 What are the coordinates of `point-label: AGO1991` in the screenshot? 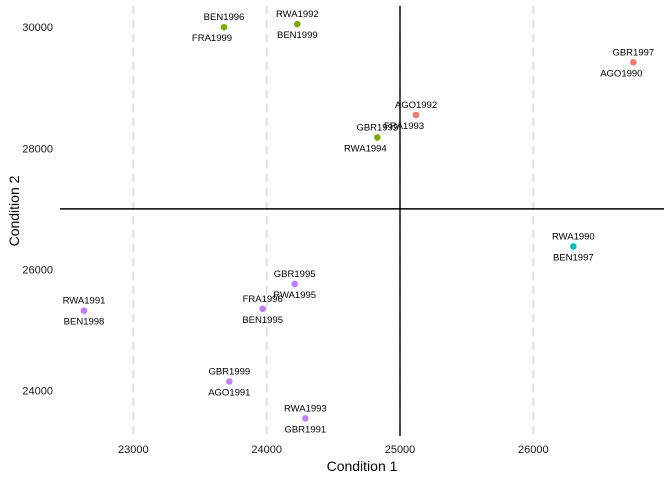 It's located at (229, 392).